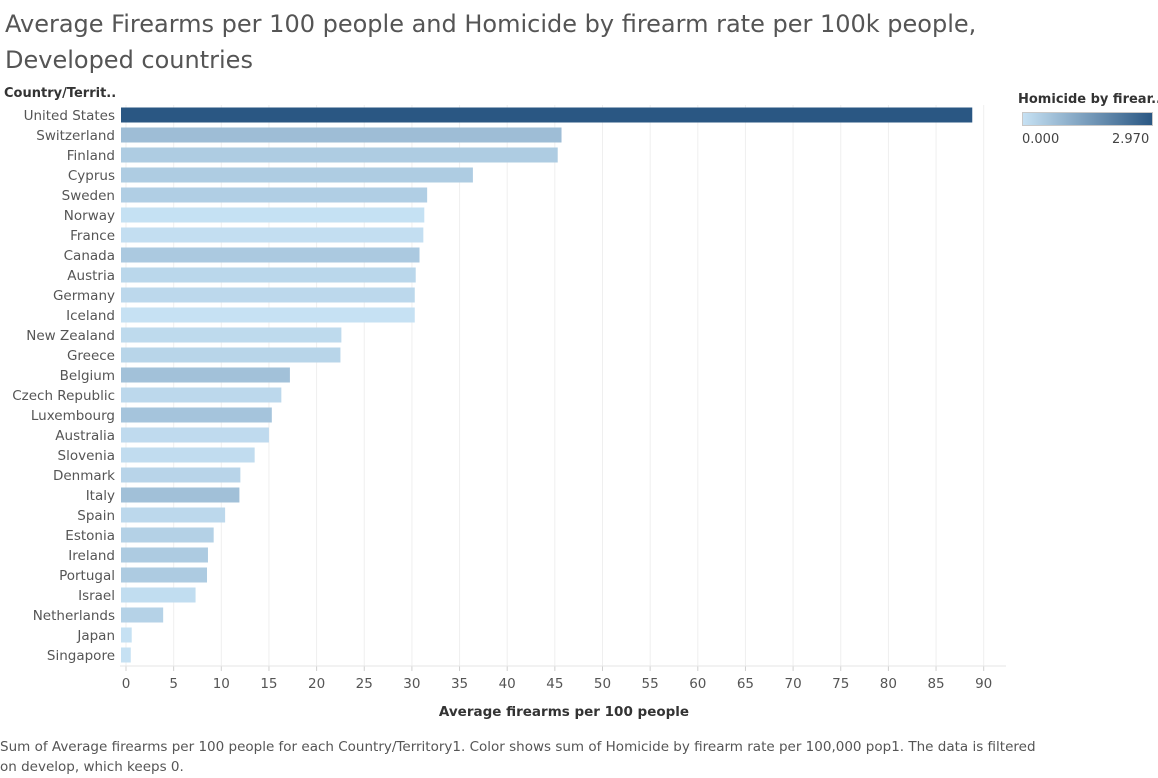 Image resolution: width=1158 pixels, height=778 pixels. Describe the element at coordinates (84, 296) in the screenshot. I see `category-label: Germany` at that location.